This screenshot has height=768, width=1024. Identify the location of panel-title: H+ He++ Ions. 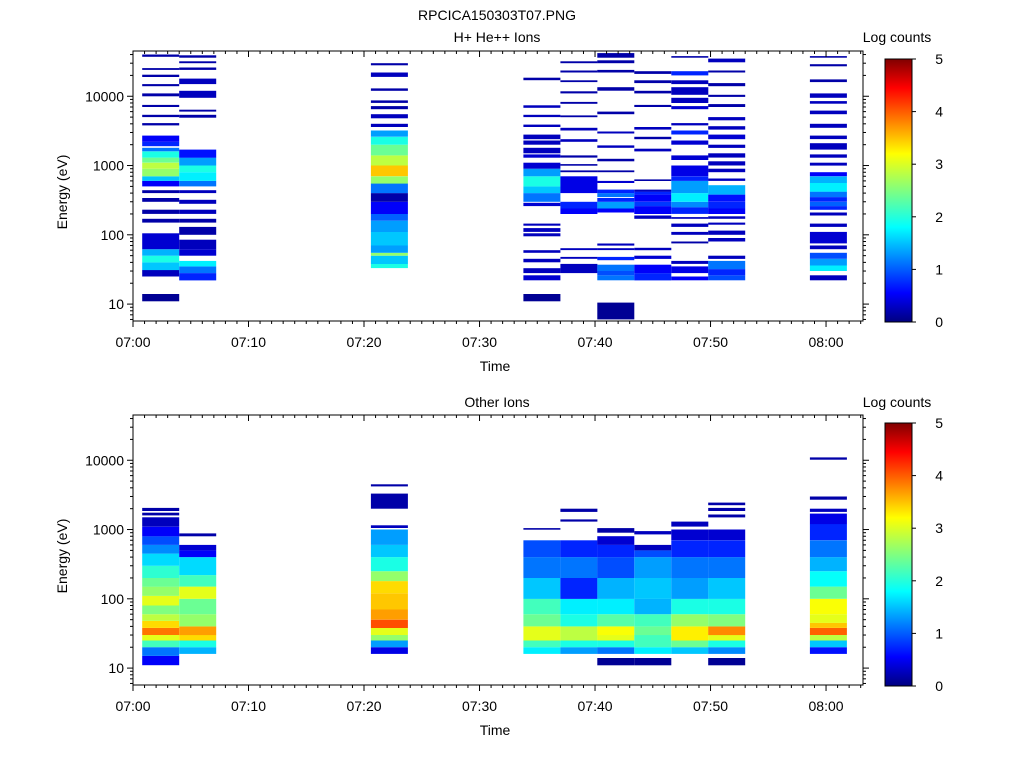
(497, 37).